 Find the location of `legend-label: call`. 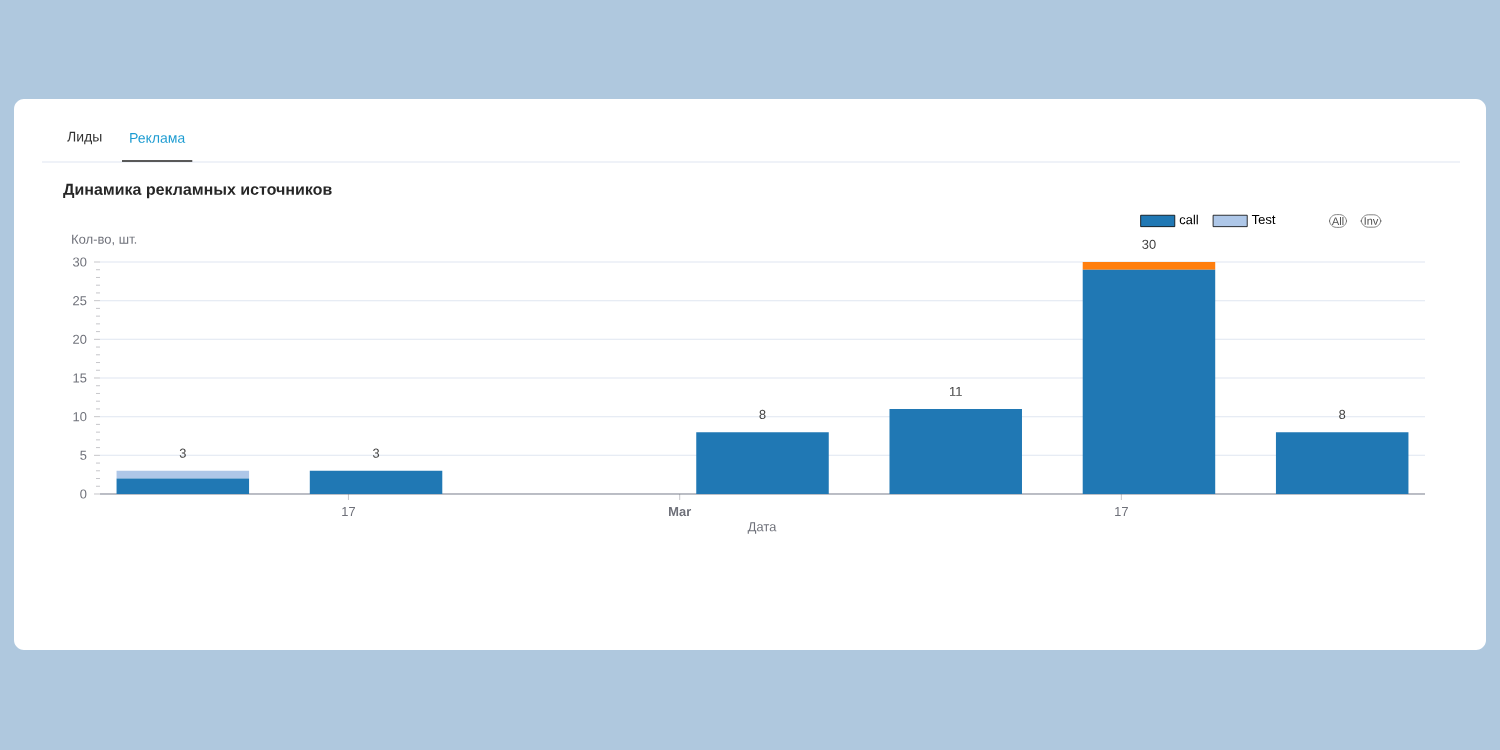

legend-label: call is located at coordinates (1188, 219).